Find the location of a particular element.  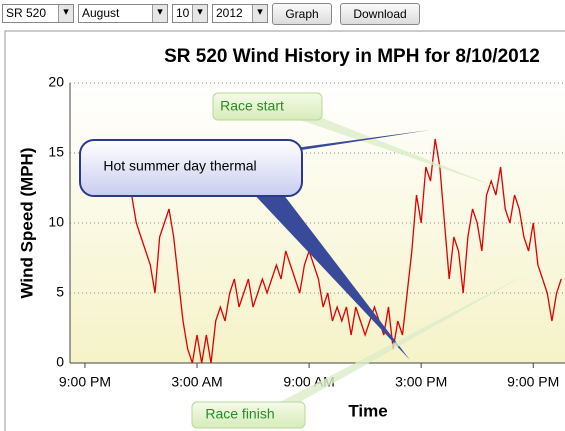

y-tick-label: 15 is located at coordinates (56, 152).